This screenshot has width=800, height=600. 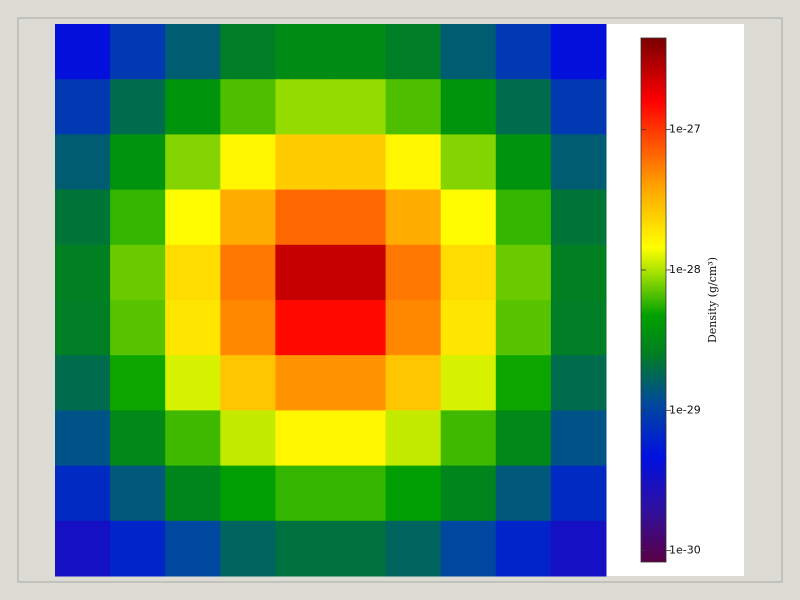 I want to click on colorbar, so click(x=653, y=300).